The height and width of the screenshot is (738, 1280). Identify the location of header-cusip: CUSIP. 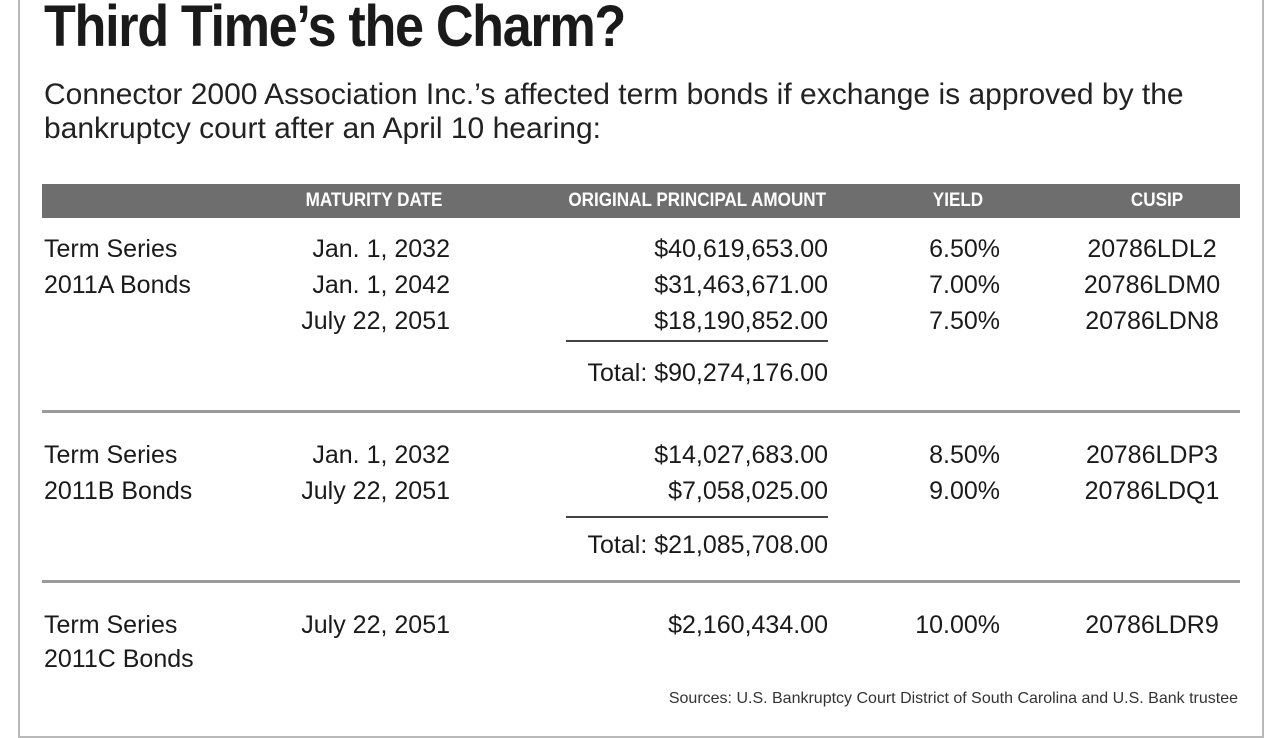
(1157, 200).